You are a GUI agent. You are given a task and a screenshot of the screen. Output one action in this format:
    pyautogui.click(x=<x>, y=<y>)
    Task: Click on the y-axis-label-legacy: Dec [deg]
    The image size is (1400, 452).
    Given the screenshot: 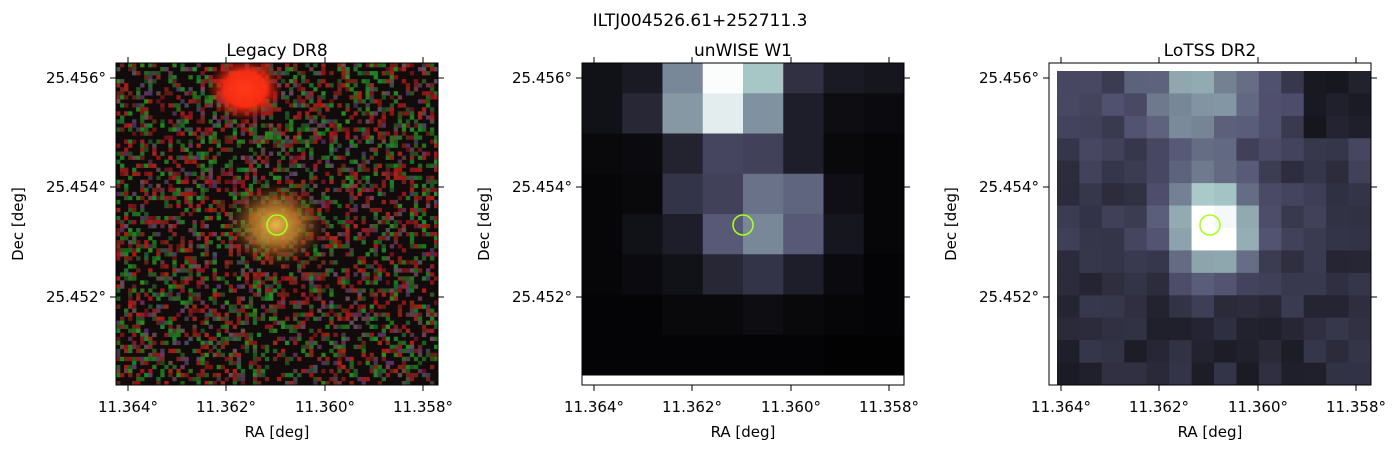 What is the action you would take?
    pyautogui.click(x=18, y=224)
    